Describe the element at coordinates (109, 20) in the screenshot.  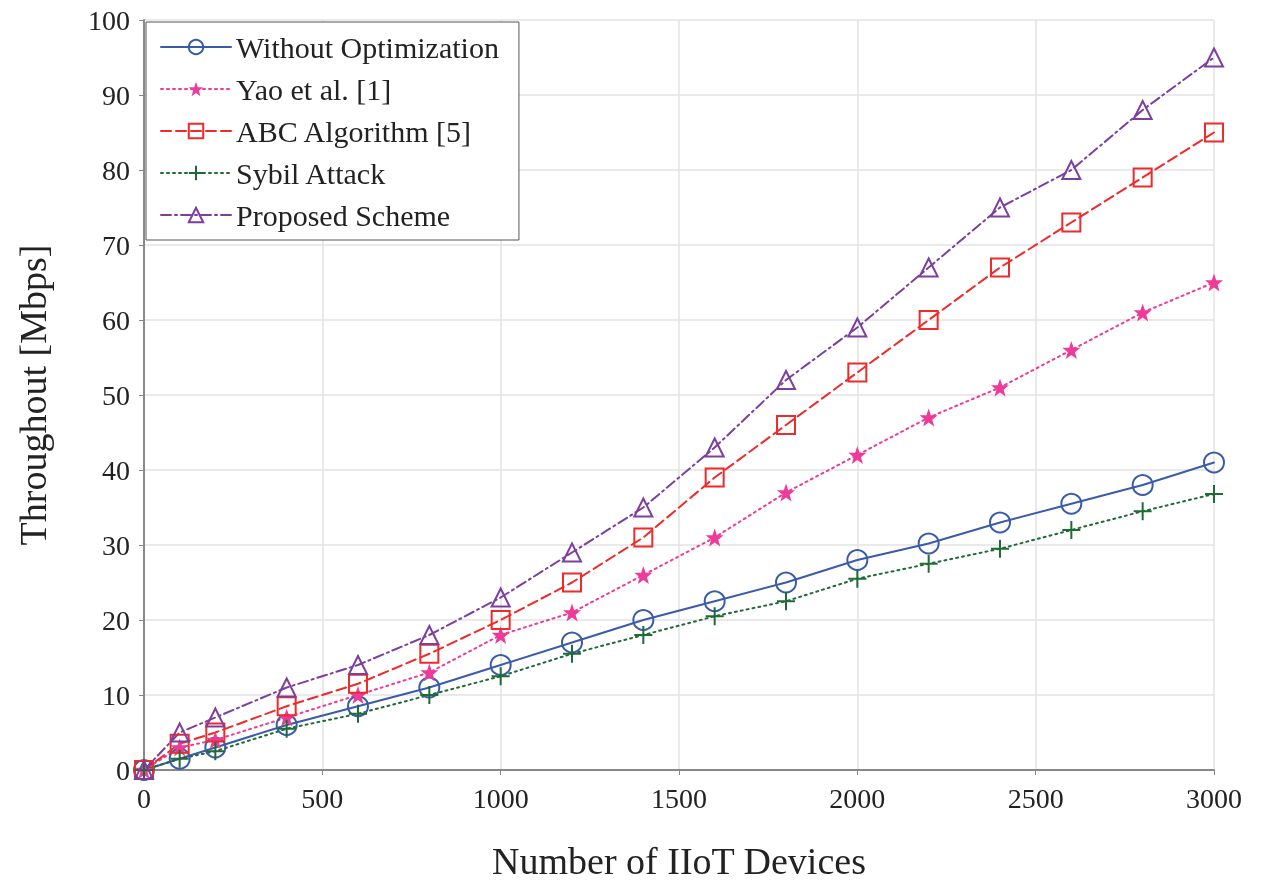
I see `y-tick-label: 100` at that location.